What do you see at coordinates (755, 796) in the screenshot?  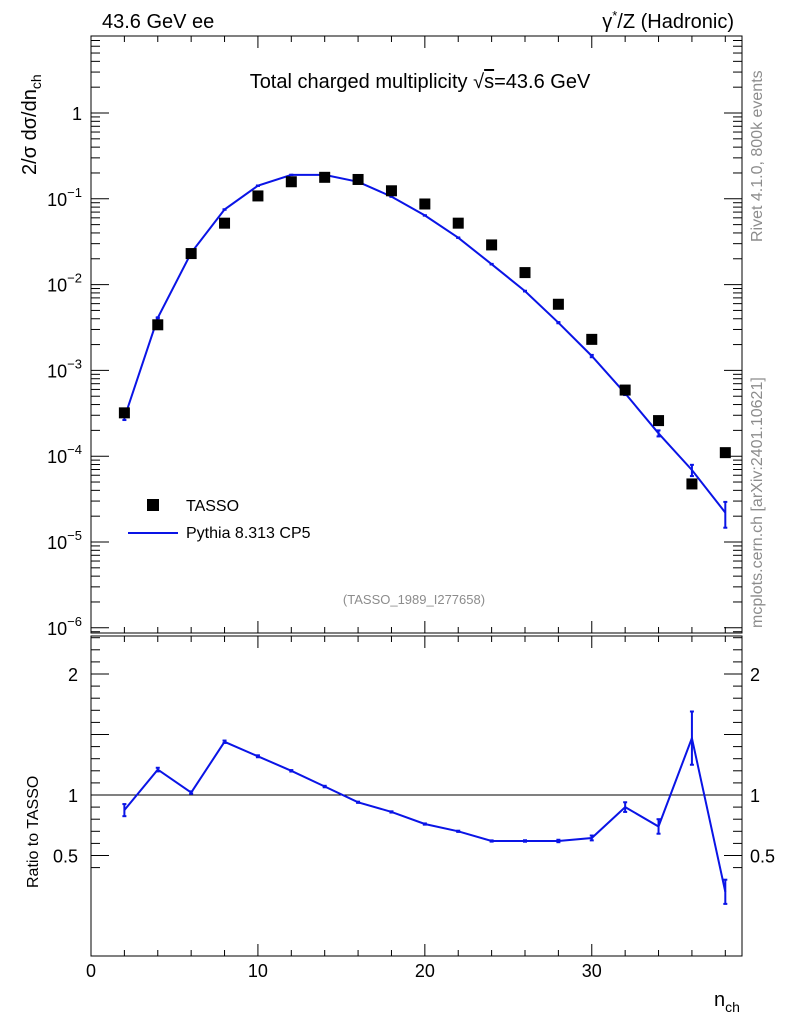 I see `ratio-tick-label-right: 1` at bounding box center [755, 796].